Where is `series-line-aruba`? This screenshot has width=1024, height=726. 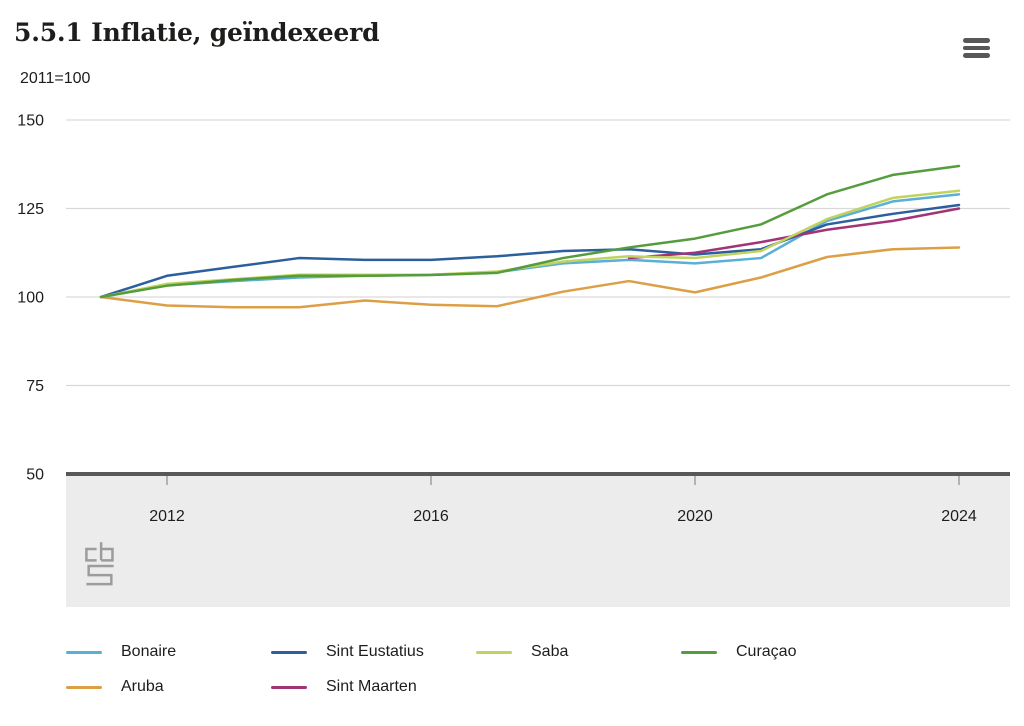 series-line-aruba is located at coordinates (530, 277).